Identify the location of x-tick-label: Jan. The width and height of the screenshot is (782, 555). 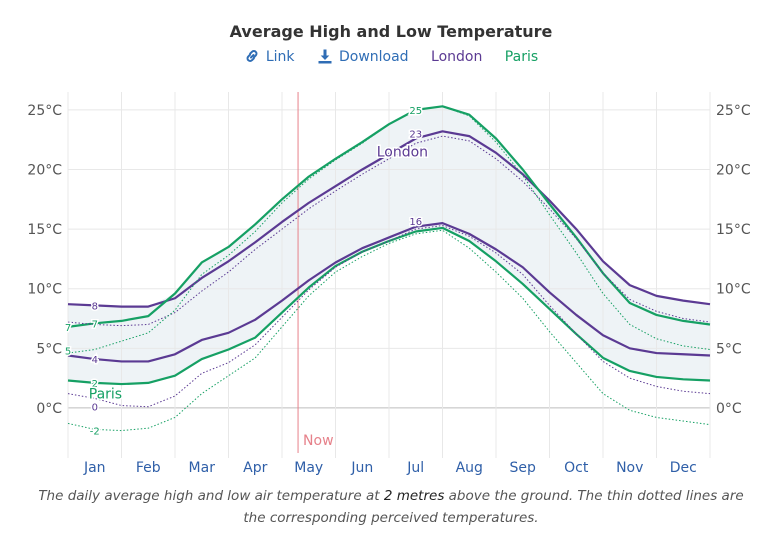
(94, 468).